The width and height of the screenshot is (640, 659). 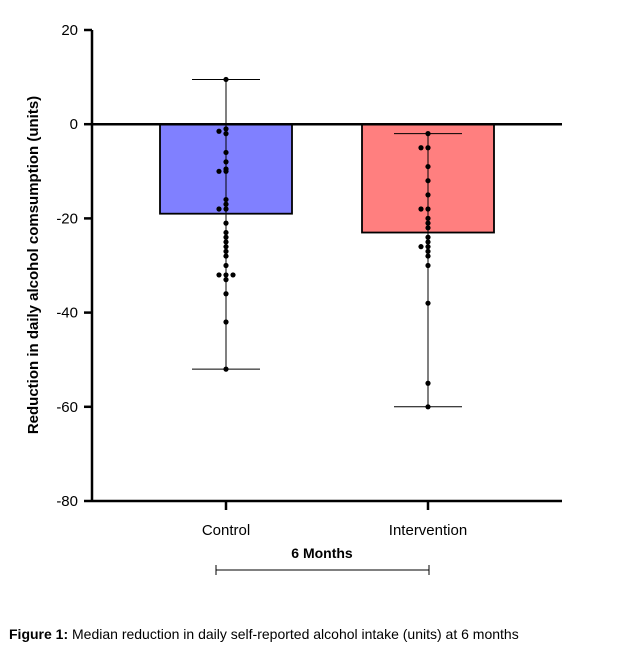 What do you see at coordinates (67, 218) in the screenshot?
I see `y-tick-label: -20` at bounding box center [67, 218].